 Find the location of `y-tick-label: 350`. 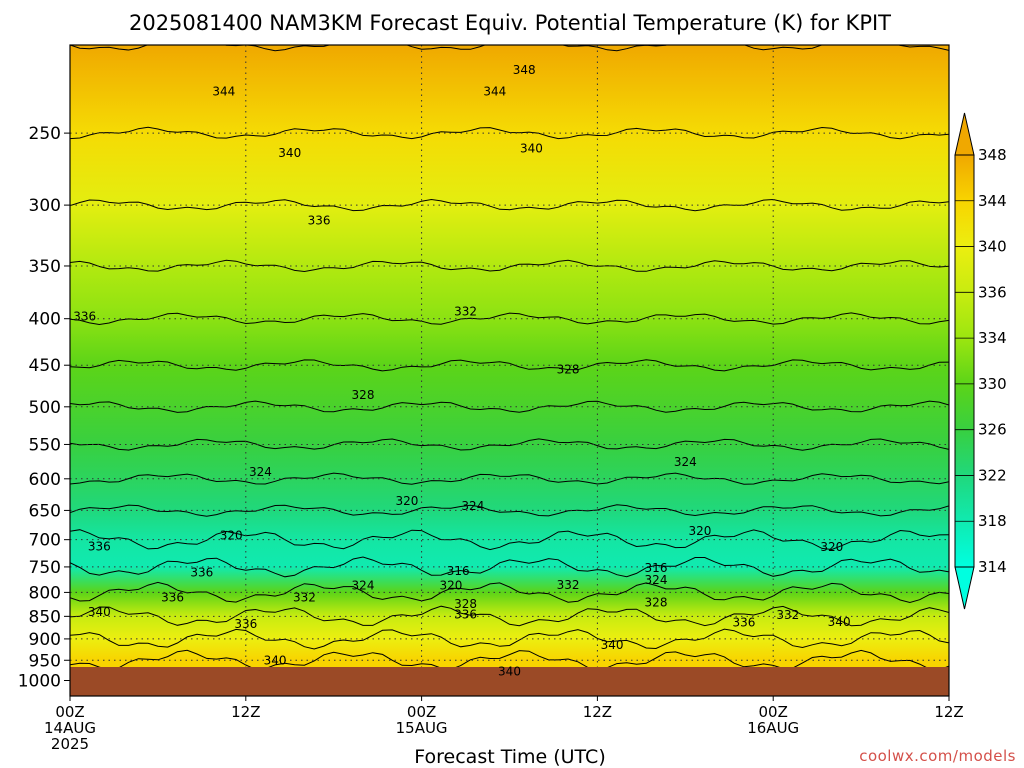

y-tick-label: 350 is located at coordinates (45, 267).